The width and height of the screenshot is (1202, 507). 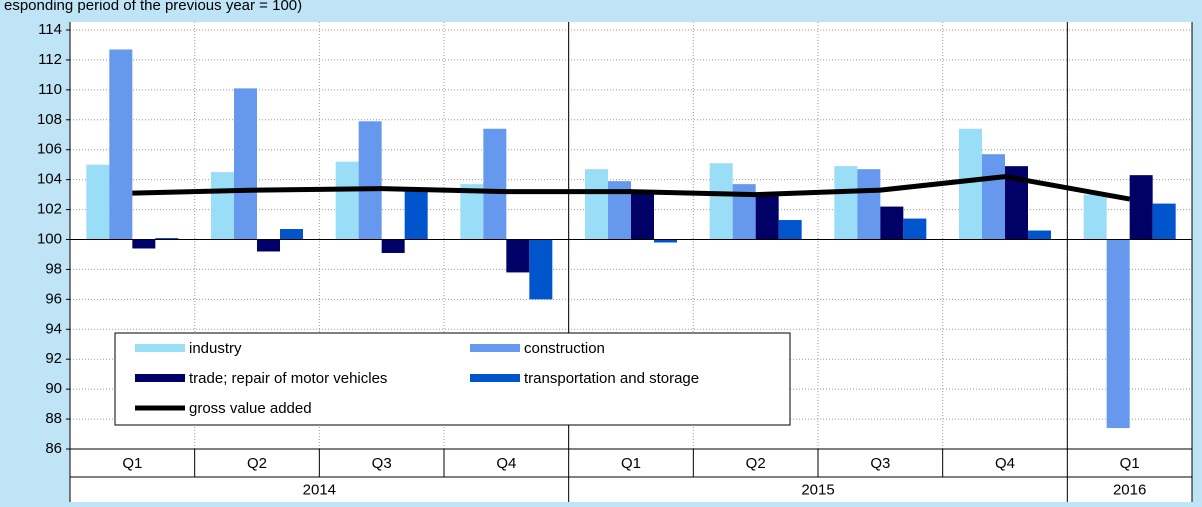 I want to click on legend-label: construction, so click(x=564, y=348).